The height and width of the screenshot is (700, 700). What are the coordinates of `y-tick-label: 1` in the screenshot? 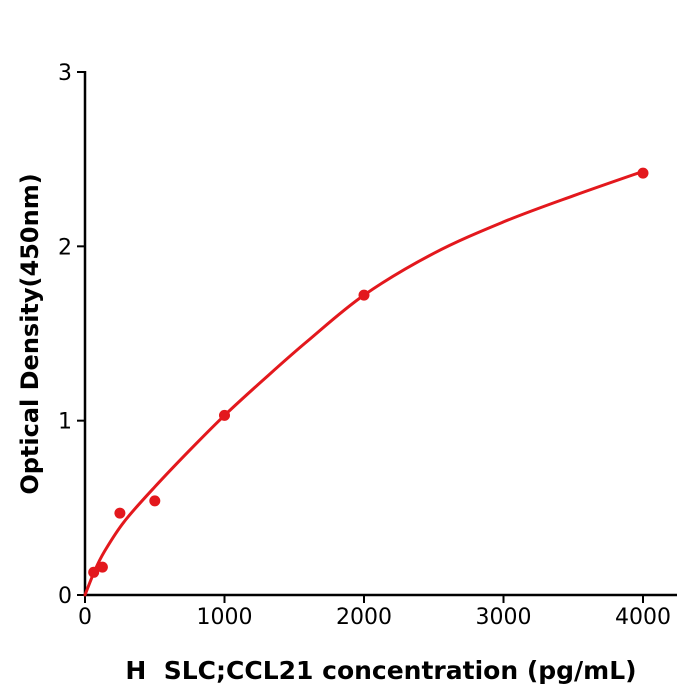 It's located at (65, 422).